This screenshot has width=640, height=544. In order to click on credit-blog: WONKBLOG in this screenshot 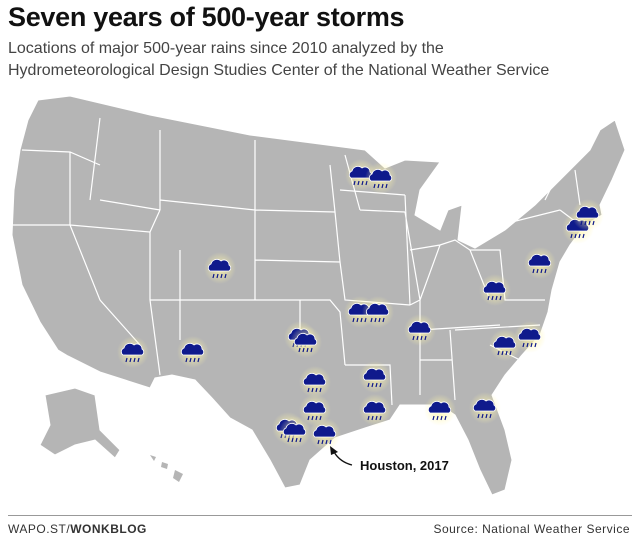, I will do `click(108, 529)`.